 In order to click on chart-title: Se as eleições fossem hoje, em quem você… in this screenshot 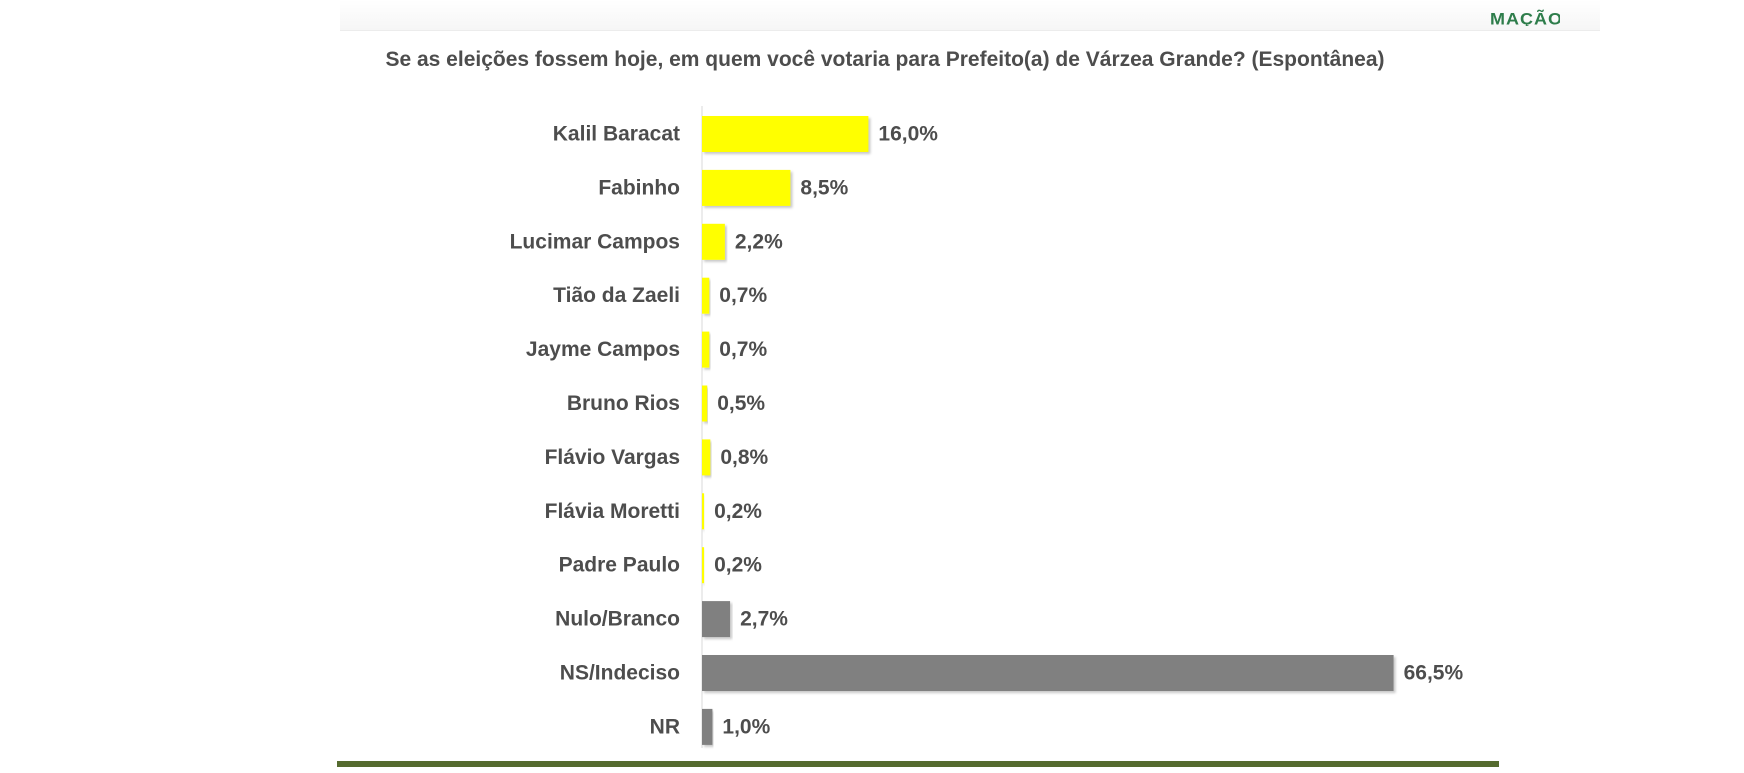, I will do `click(885, 59)`.